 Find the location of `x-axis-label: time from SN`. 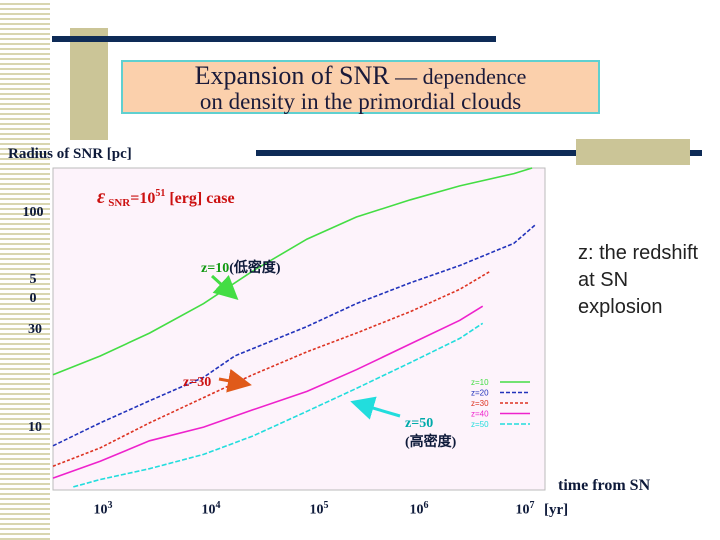

x-axis-label: time from SN is located at coordinates (604, 485).